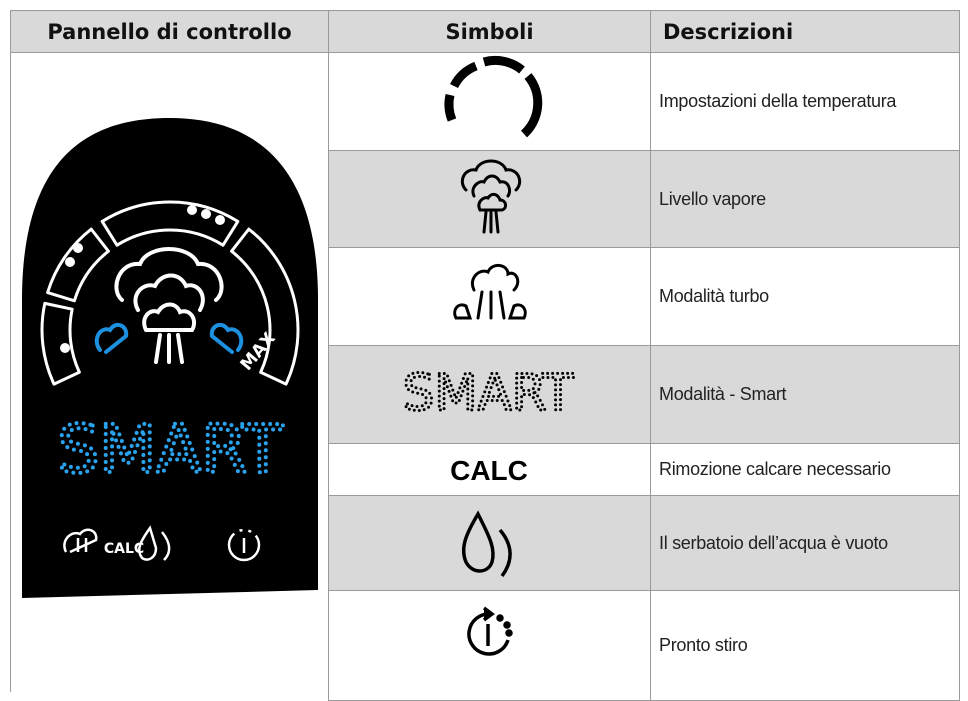 The width and height of the screenshot is (968, 701). What do you see at coordinates (491, 196) in the screenshot?
I see `steam-symbol` at bounding box center [491, 196].